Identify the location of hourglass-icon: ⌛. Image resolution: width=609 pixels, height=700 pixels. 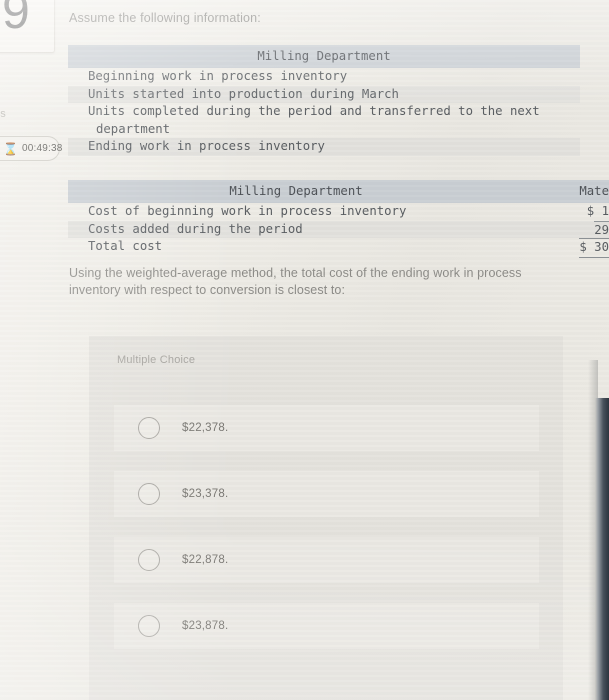
(10, 148).